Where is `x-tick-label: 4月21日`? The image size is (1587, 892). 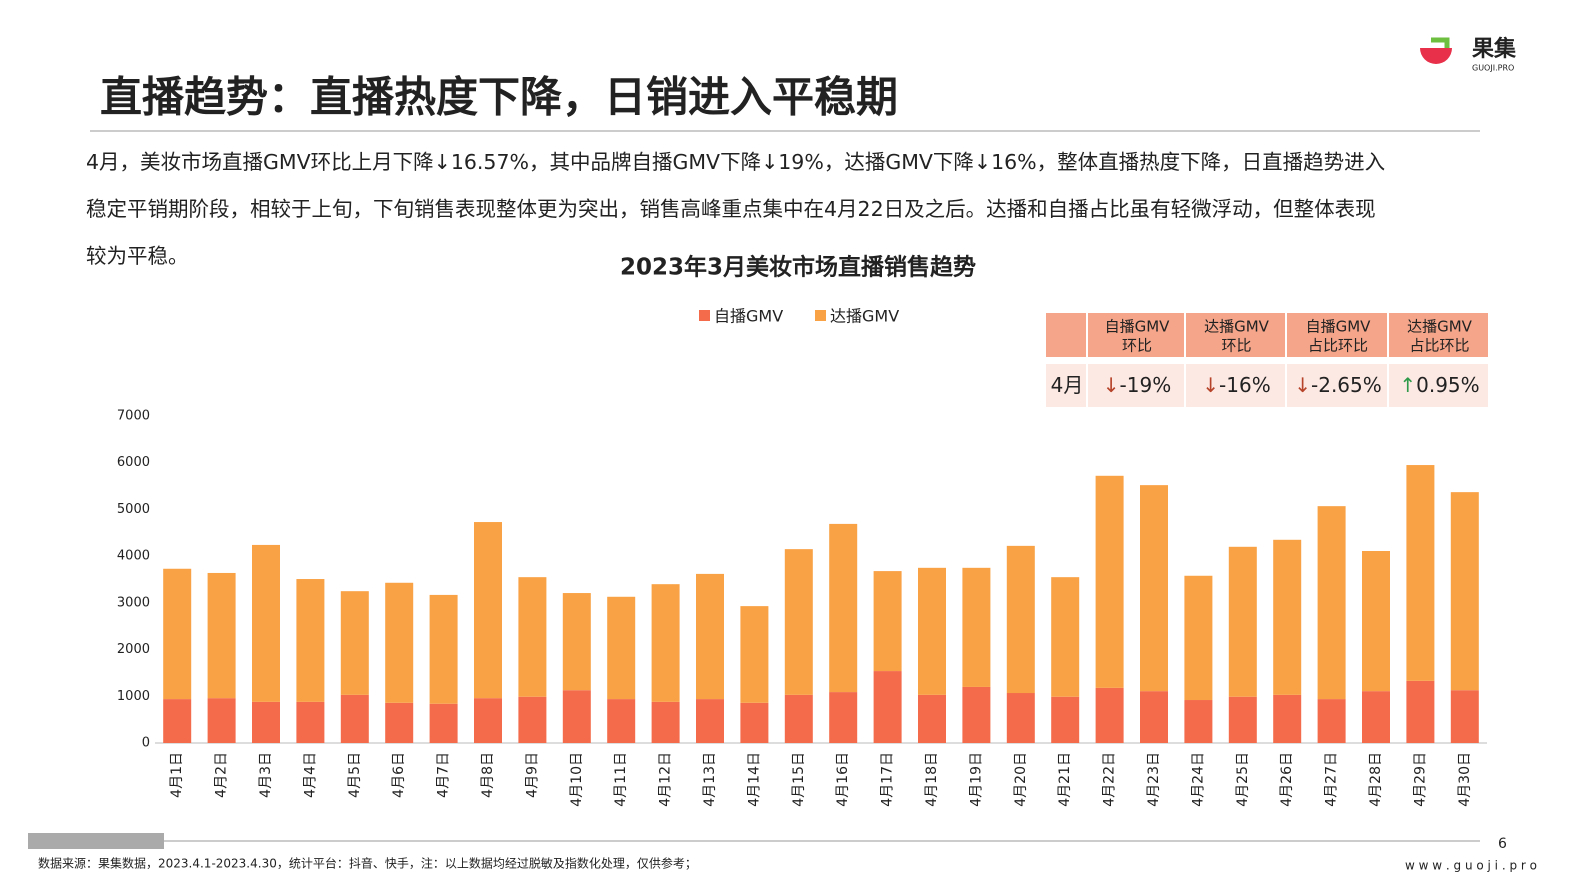
x-tick-label: 4月21日 is located at coordinates (1065, 779).